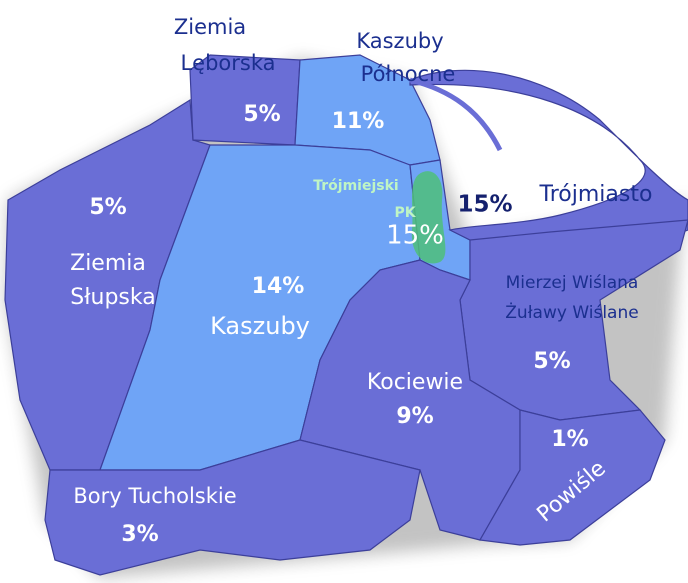  I want to click on hel-peninsula, so click(456, 114).